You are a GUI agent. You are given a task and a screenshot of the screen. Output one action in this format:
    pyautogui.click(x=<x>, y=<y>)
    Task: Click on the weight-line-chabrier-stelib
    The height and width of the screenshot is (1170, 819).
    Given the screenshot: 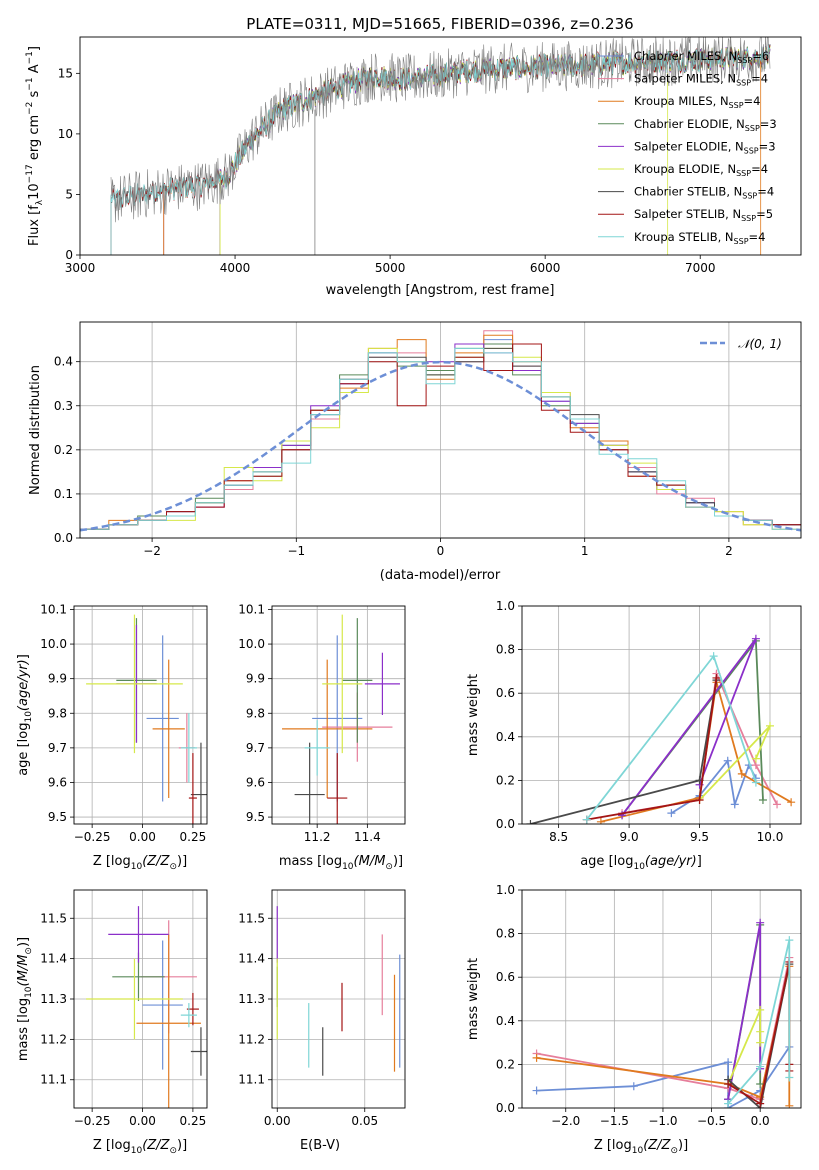 What is the action you would take?
    pyautogui.click(x=759, y=1035)
    